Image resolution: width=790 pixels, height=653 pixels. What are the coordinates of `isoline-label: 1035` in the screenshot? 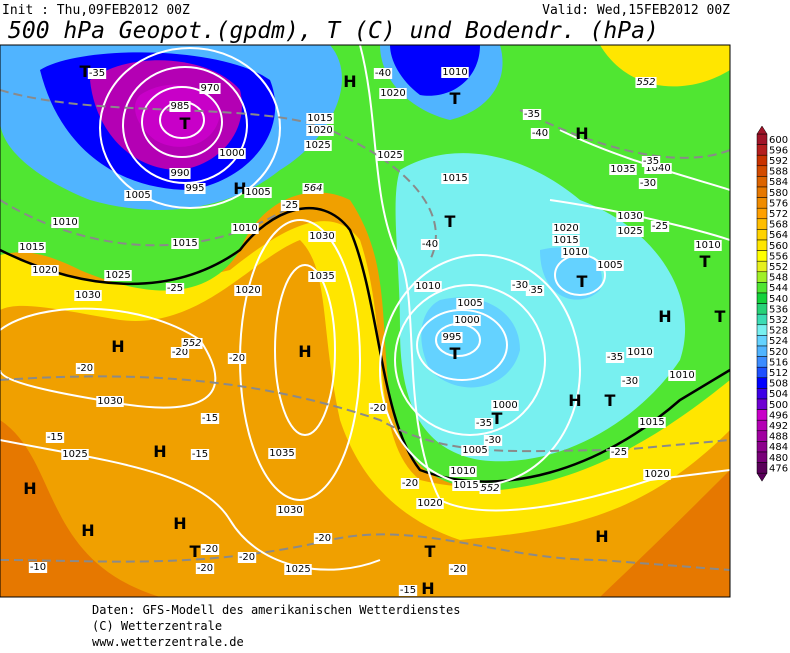 It's located at (622, 169).